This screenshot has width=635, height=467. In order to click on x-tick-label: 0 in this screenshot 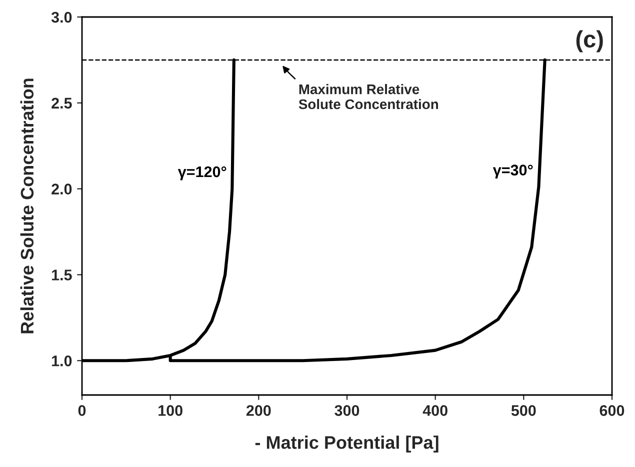, I will do `click(82, 410)`.